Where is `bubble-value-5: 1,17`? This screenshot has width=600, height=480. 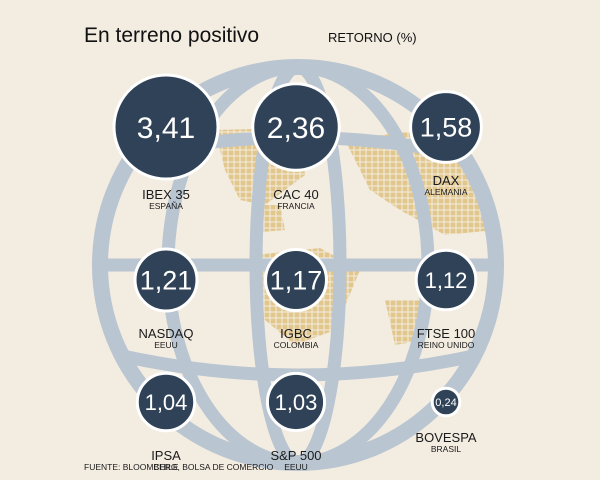
bubble-value-5: 1,17 is located at coordinates (296, 281).